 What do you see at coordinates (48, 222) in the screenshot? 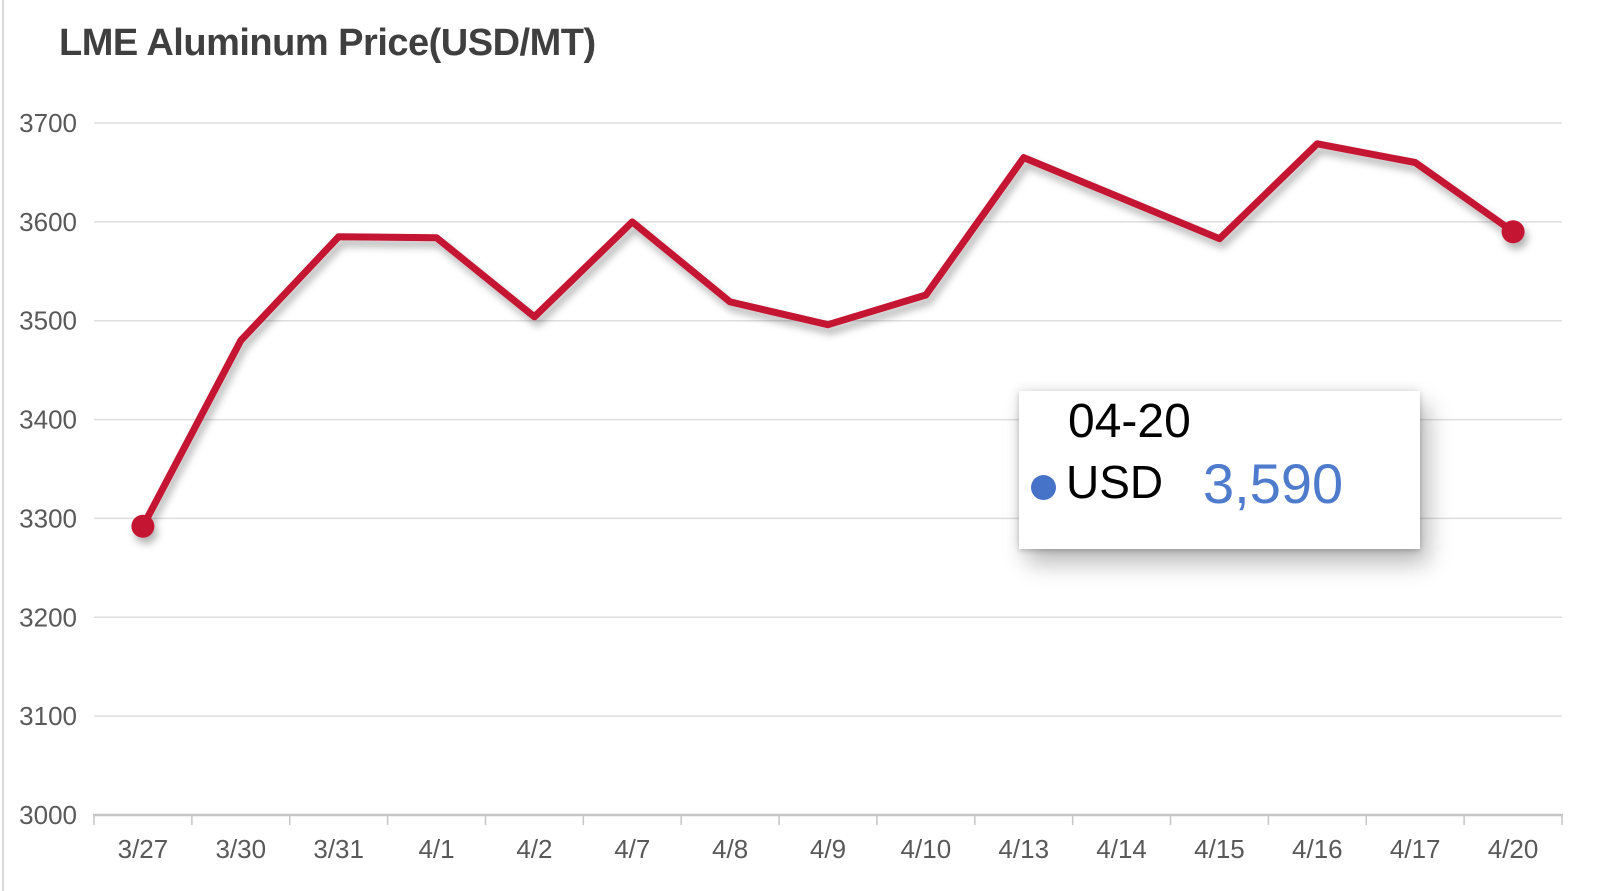
I see `svg-text: 3600` at bounding box center [48, 222].